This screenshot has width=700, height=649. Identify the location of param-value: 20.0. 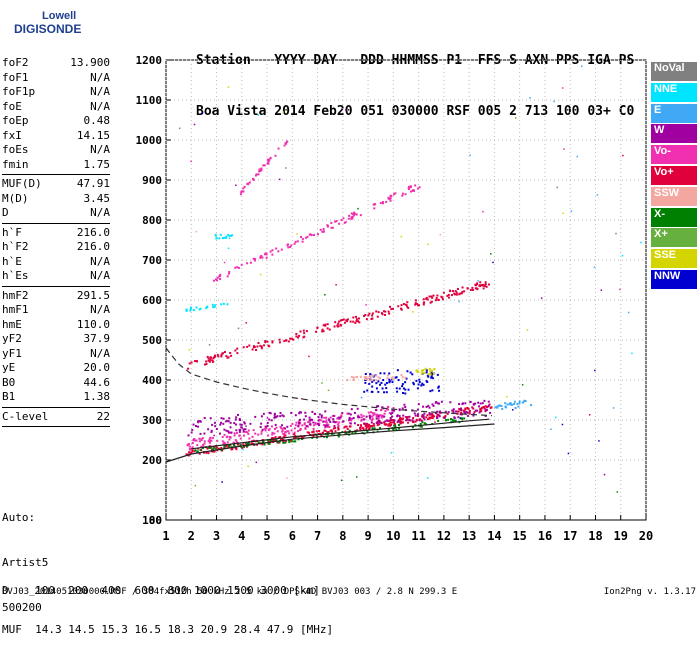
(97, 367).